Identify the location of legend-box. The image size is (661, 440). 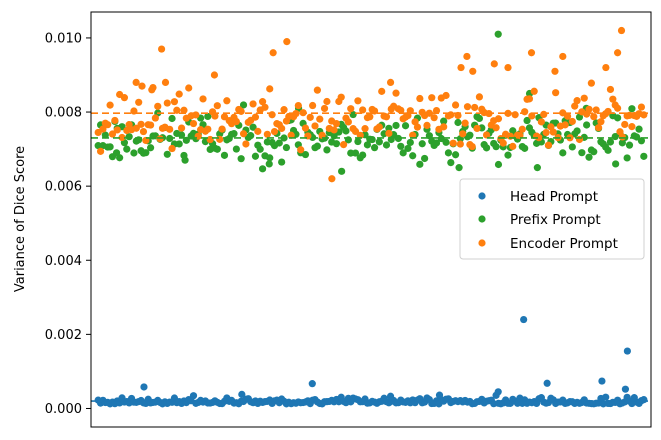
(552, 219).